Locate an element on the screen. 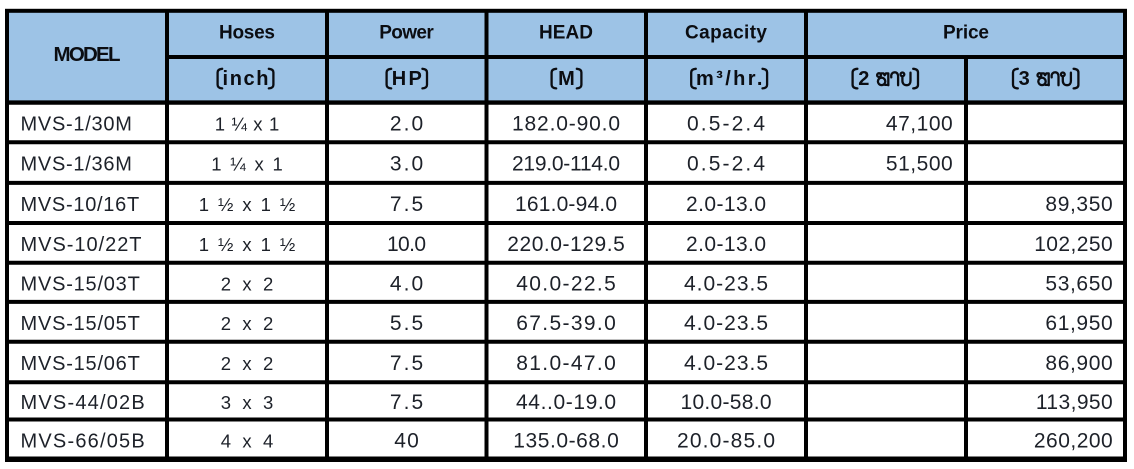 Image resolution: width=1134 pixels, height=469 pixels. svg-text: MVS-44/02B is located at coordinates (83, 403).